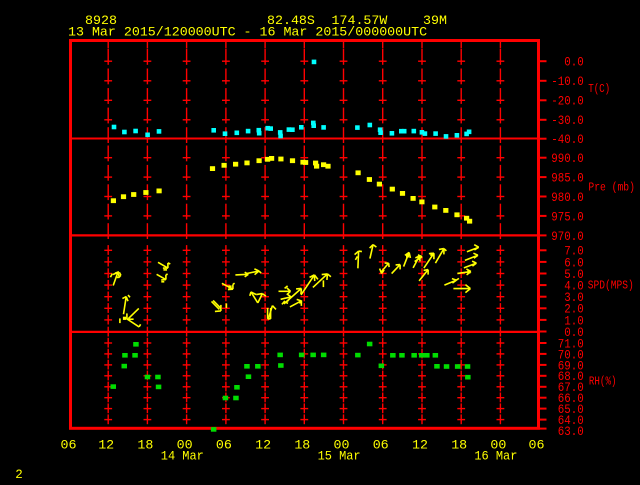 The image size is (640, 485). I want to click on svg-text: 15 Mar, so click(339, 456).